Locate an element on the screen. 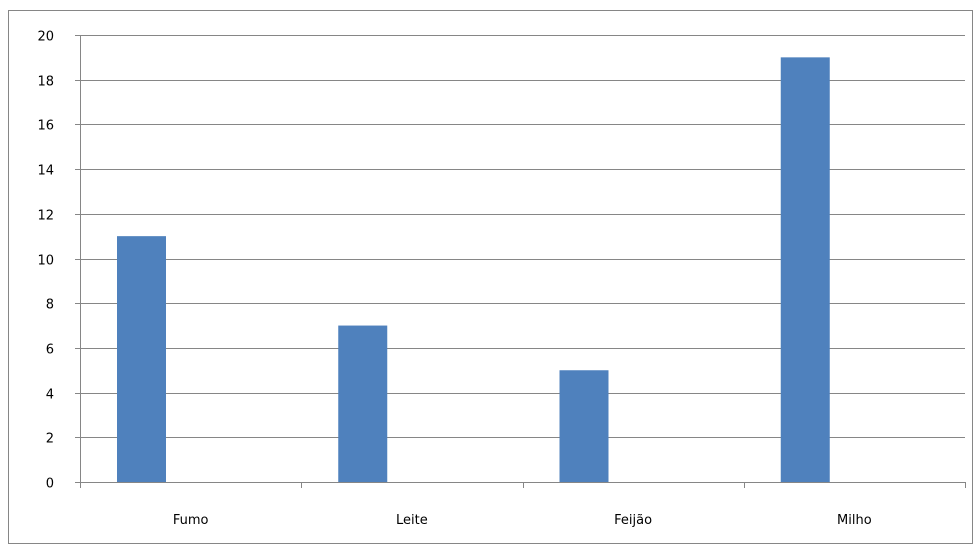  y-tick-label: 8 is located at coordinates (50, 305).